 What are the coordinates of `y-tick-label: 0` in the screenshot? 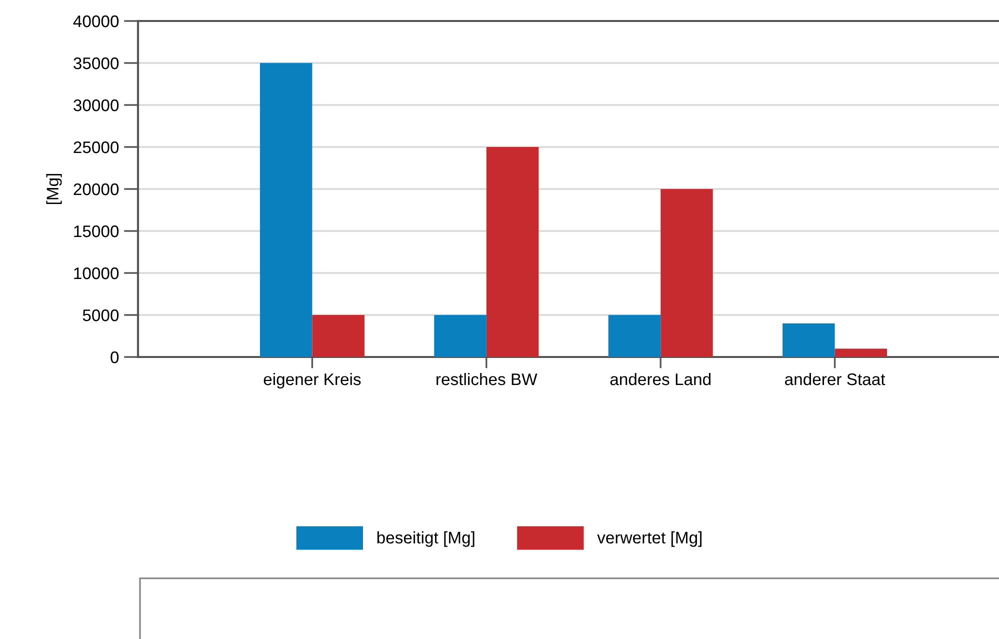 It's located at (114, 357).